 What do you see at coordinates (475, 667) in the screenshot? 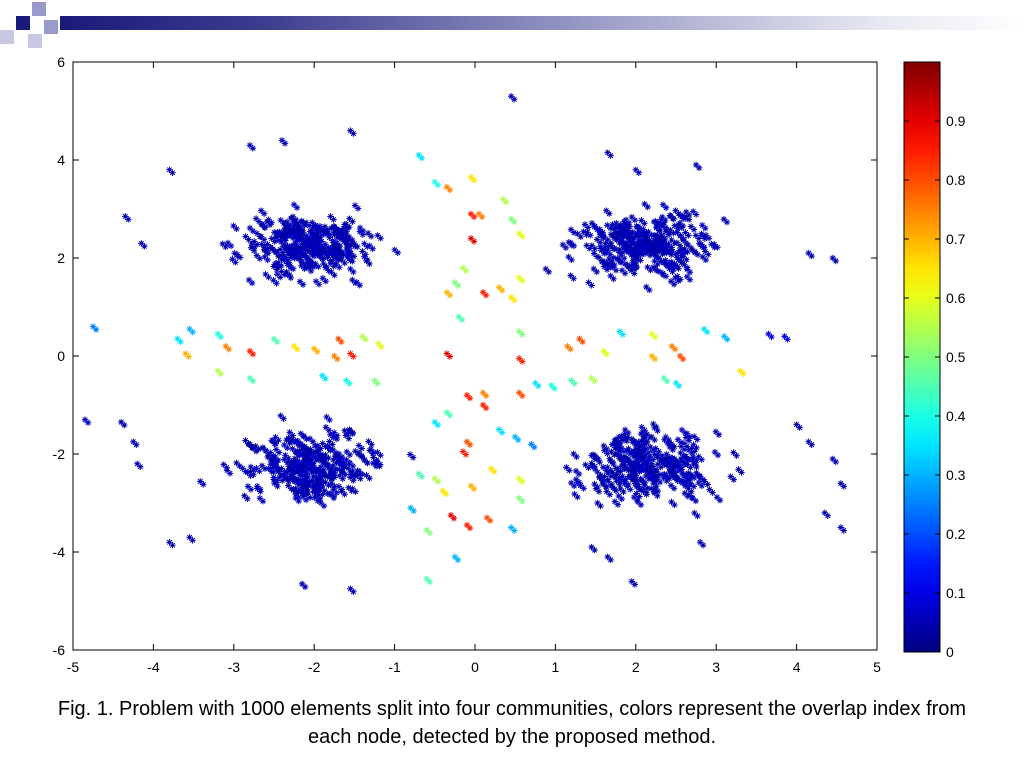
I see `x-tick-label: 0` at bounding box center [475, 667].